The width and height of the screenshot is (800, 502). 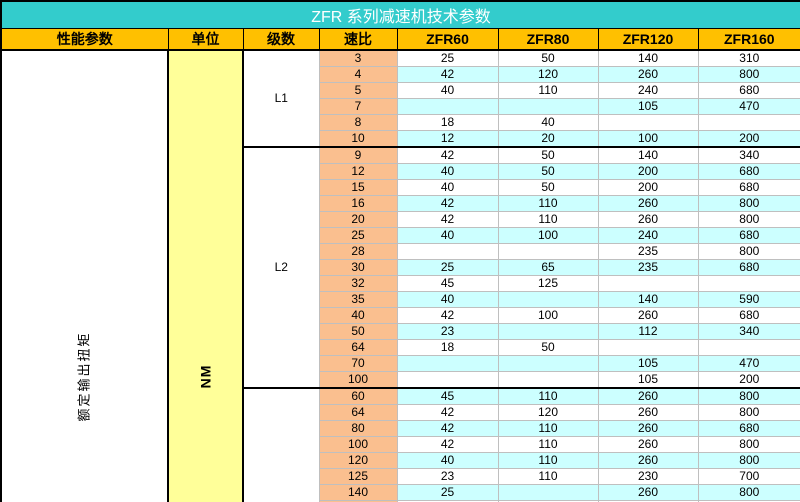 What do you see at coordinates (358, 492) in the screenshot?
I see `ratio-cell: 140` at bounding box center [358, 492].